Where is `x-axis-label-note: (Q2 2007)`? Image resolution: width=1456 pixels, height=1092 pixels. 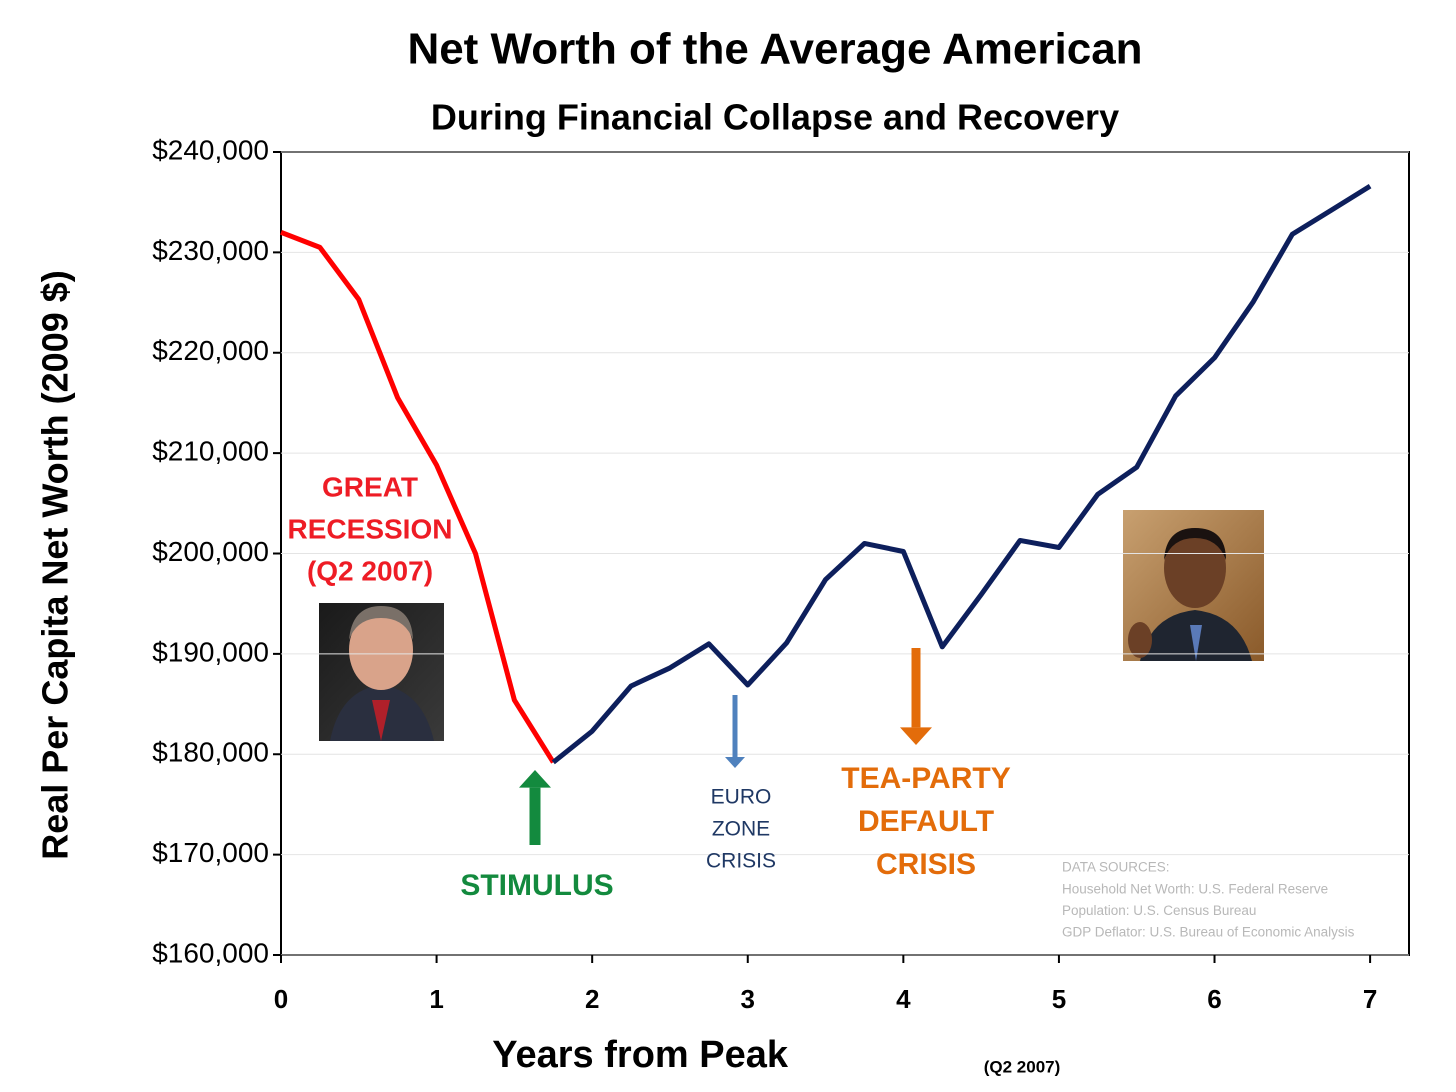
x-axis-label-note: (Q2 2007) is located at coordinates (1022, 1066).